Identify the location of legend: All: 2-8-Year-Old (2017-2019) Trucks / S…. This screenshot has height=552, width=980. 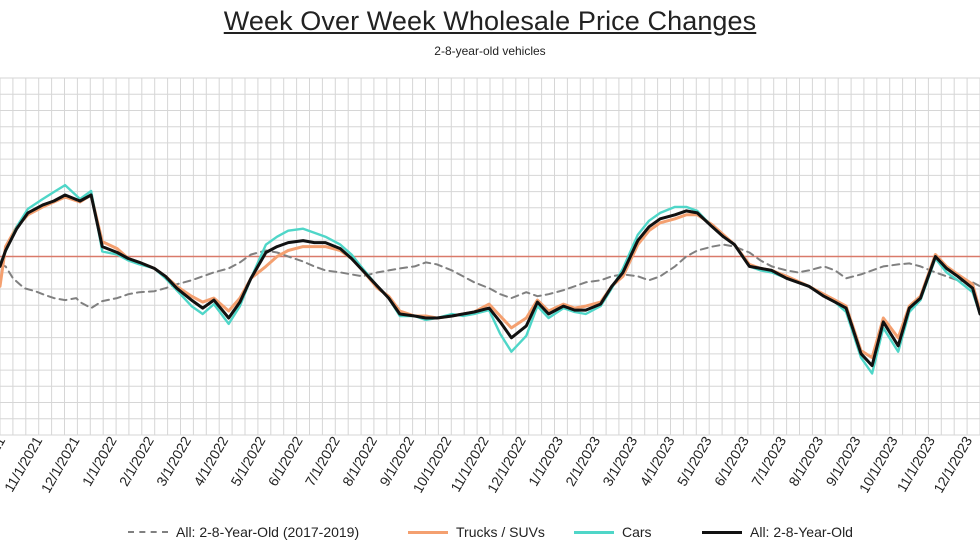
(490, 532).